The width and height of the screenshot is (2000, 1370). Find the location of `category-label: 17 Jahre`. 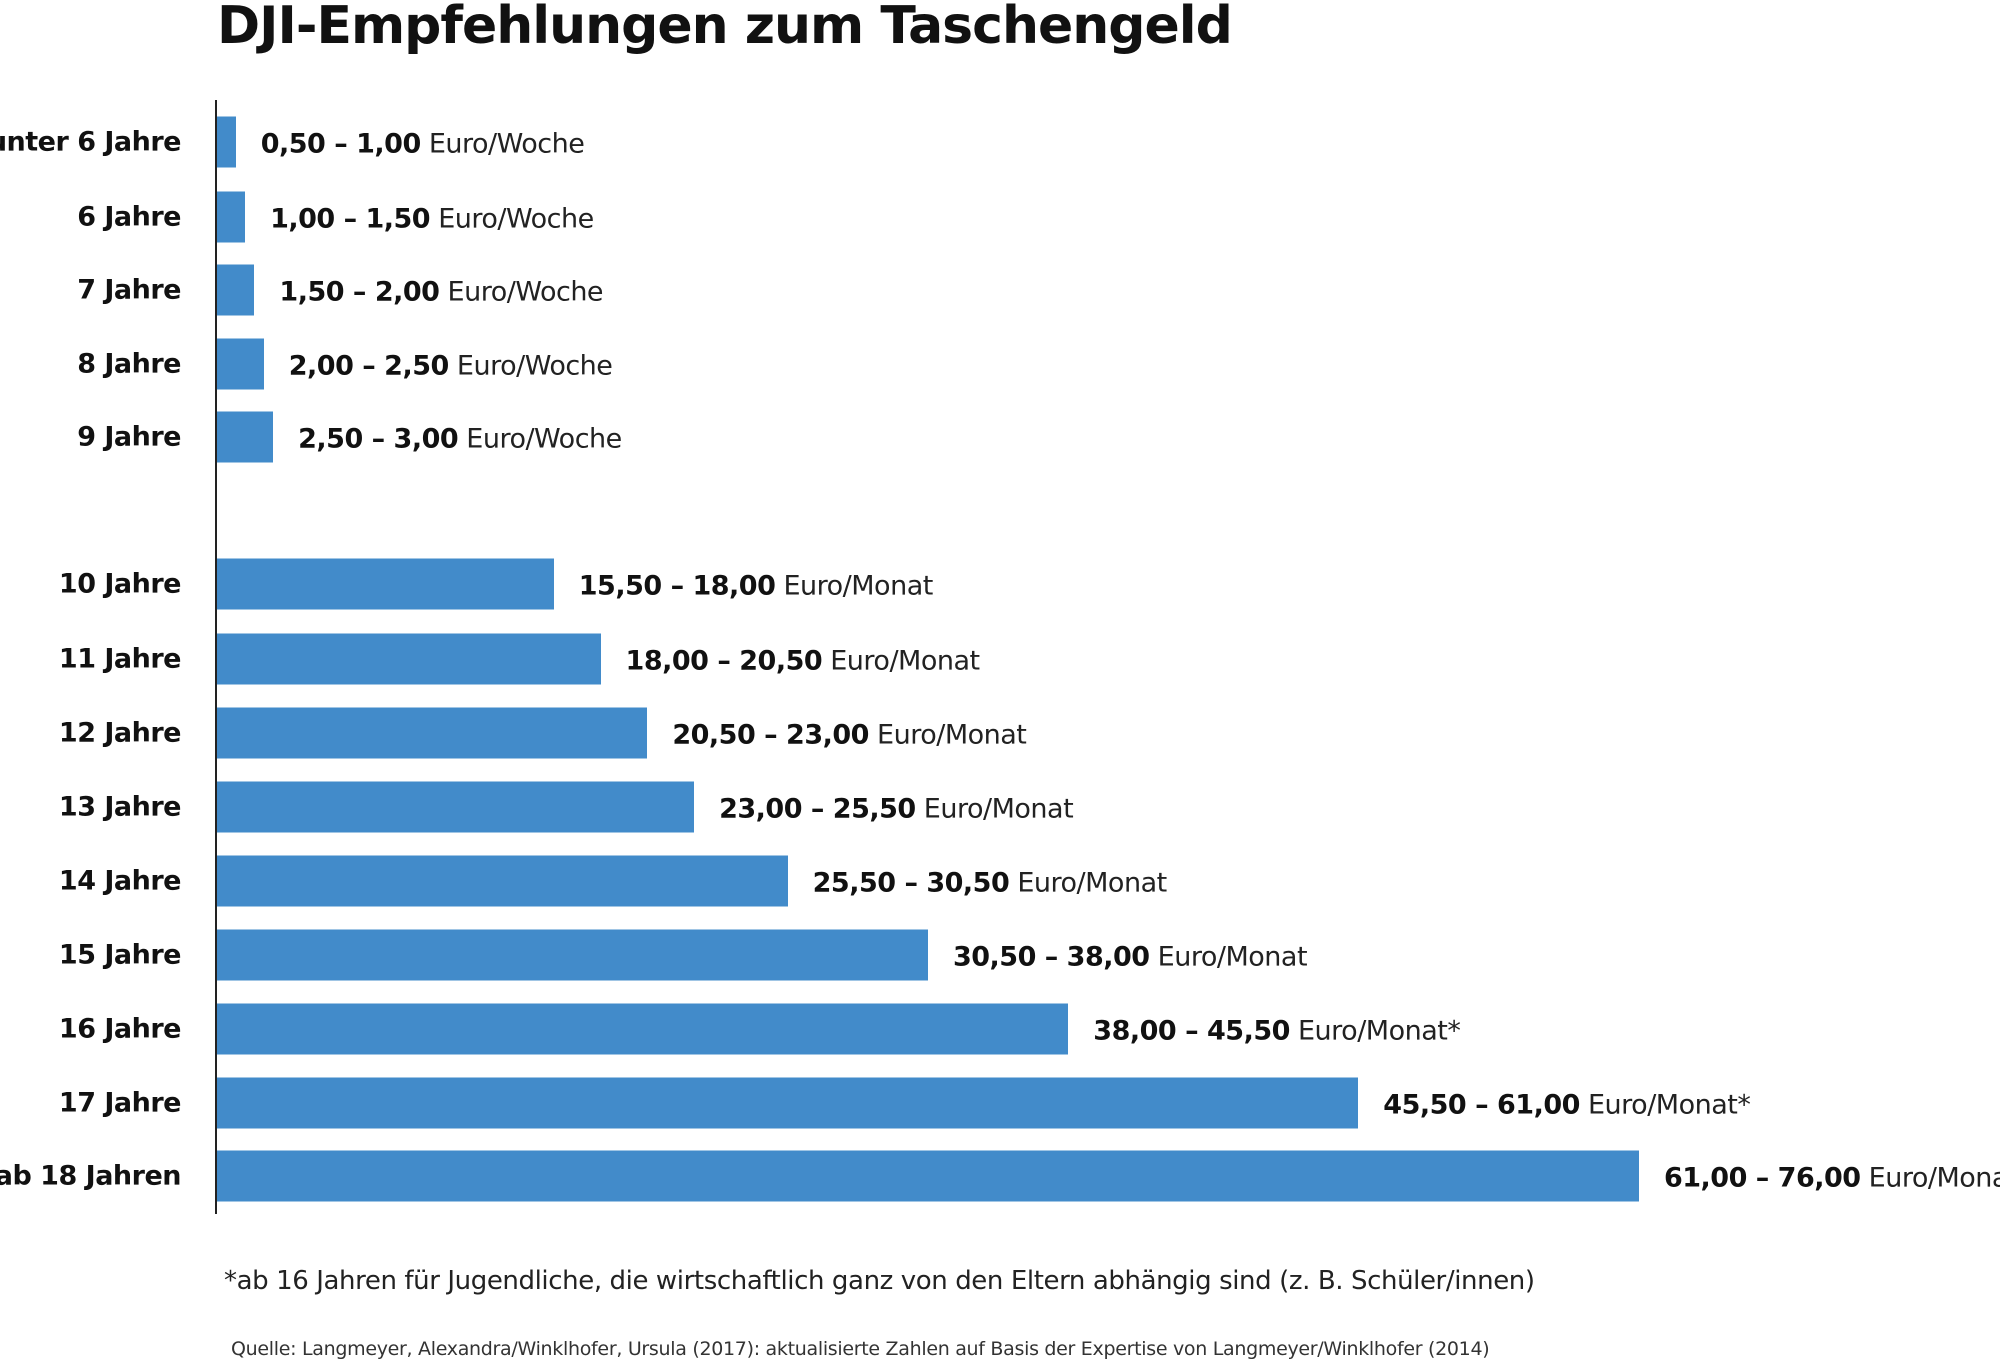

category-label: 17 Jahre is located at coordinates (120, 1103).